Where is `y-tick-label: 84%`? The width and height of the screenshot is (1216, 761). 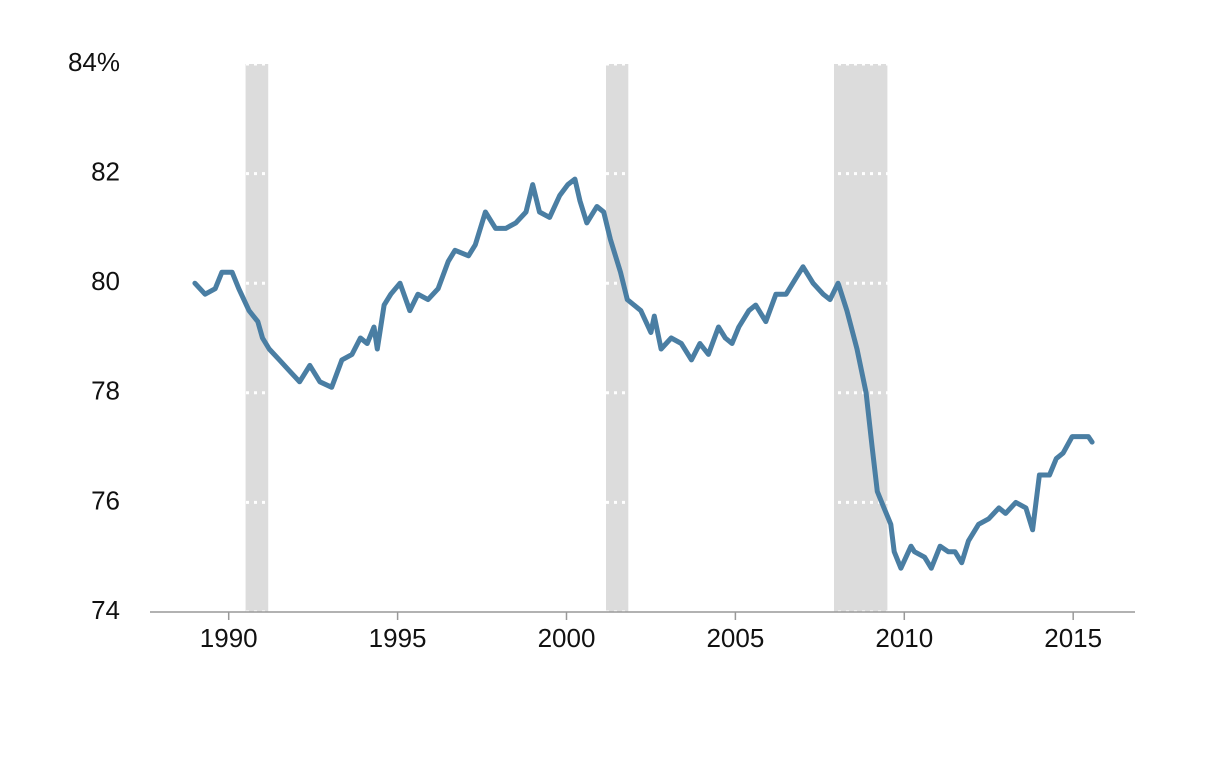 y-tick-label: 84% is located at coordinates (94, 62).